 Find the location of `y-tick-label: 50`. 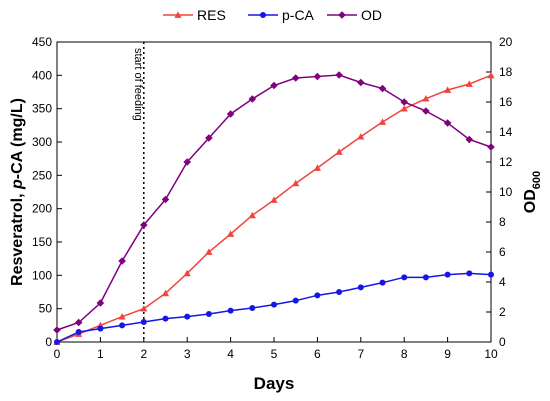

y-tick-label: 50 is located at coordinates (46, 309).